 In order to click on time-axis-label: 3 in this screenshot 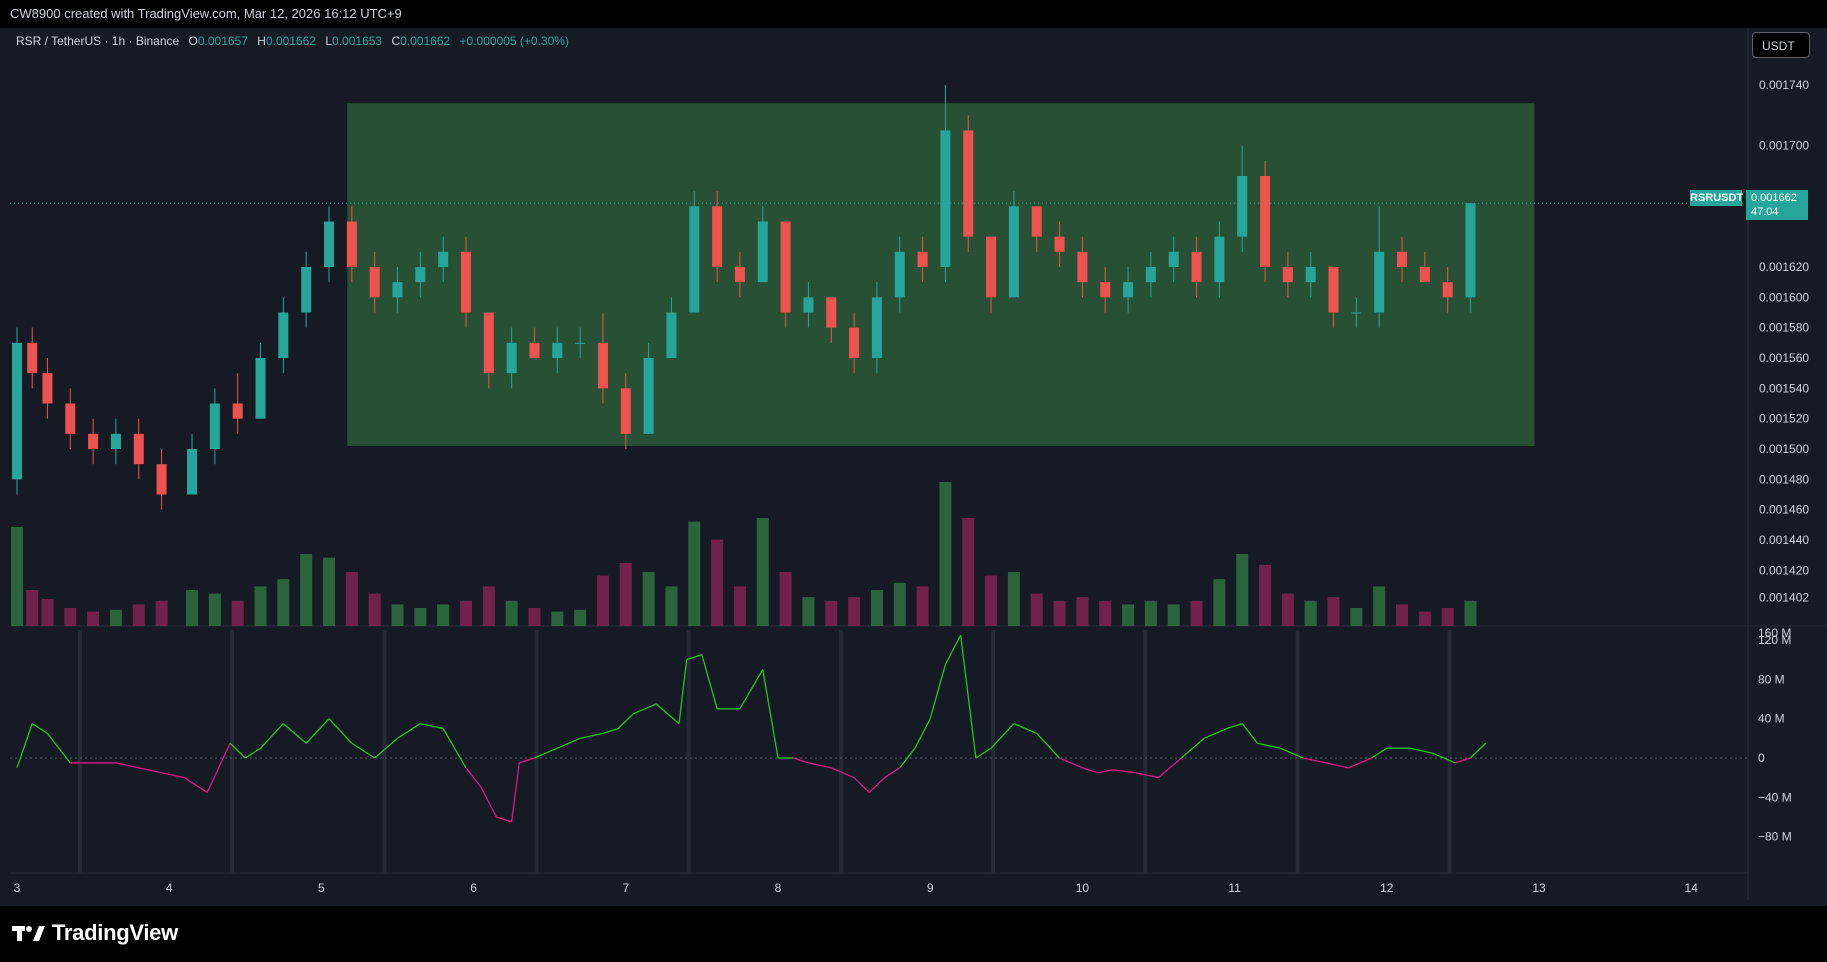, I will do `click(17, 888)`.